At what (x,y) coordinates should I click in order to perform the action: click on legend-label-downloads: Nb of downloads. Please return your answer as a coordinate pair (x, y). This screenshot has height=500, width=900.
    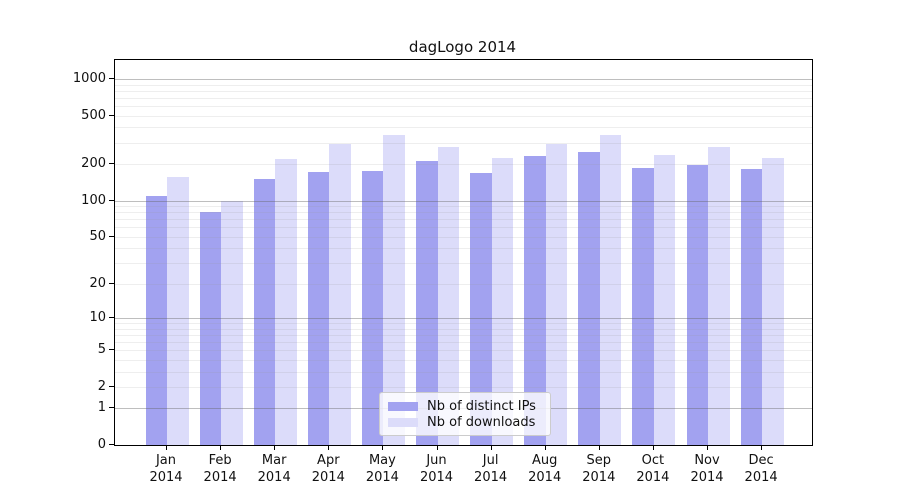
    Looking at the image, I should click on (481, 422).